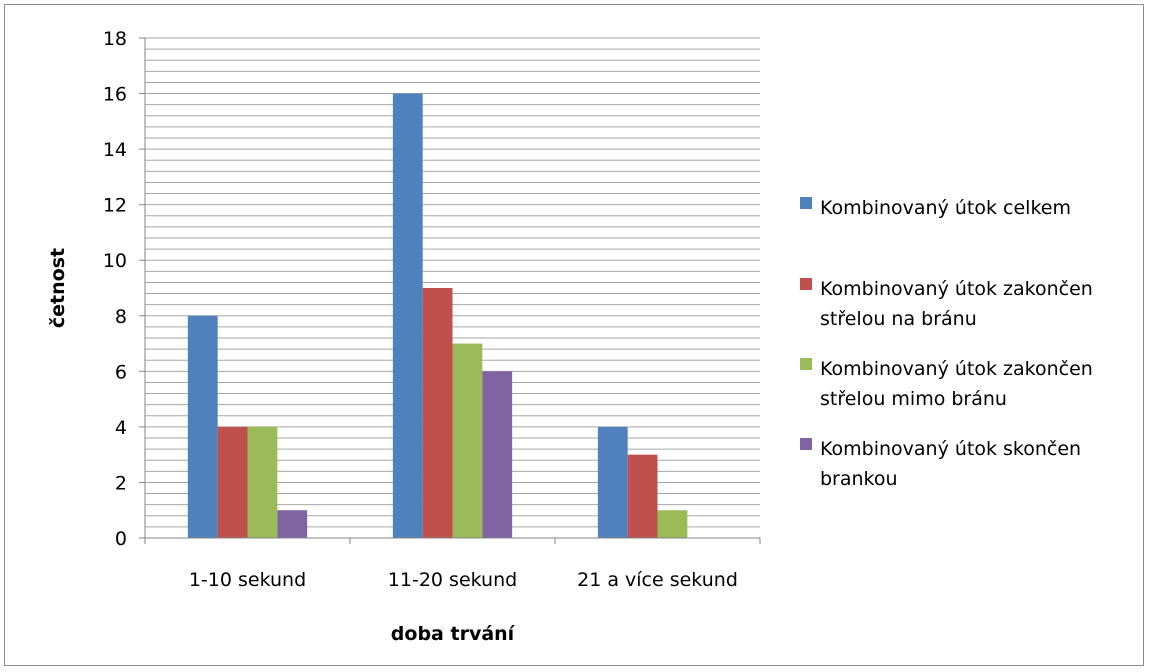  I want to click on y-axis-title: četnost, so click(58, 288).